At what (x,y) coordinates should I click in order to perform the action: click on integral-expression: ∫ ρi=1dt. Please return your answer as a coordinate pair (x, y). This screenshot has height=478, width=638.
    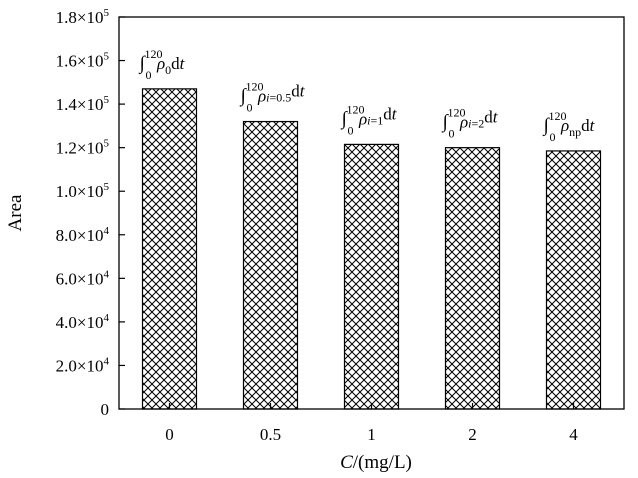
    Looking at the image, I should click on (369, 117).